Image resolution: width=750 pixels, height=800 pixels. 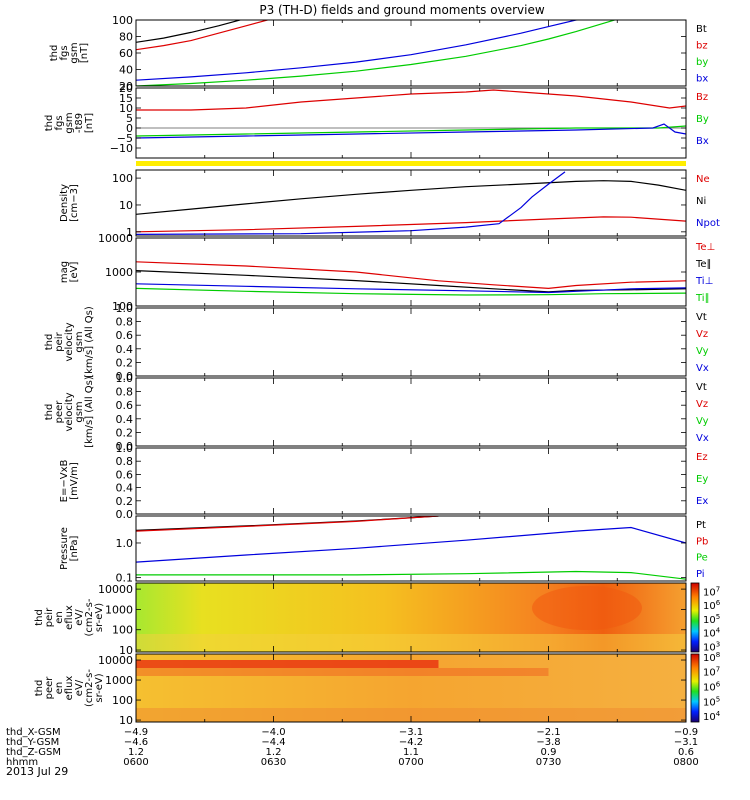 I want to click on y-tick-label: 15, so click(x=126, y=98).